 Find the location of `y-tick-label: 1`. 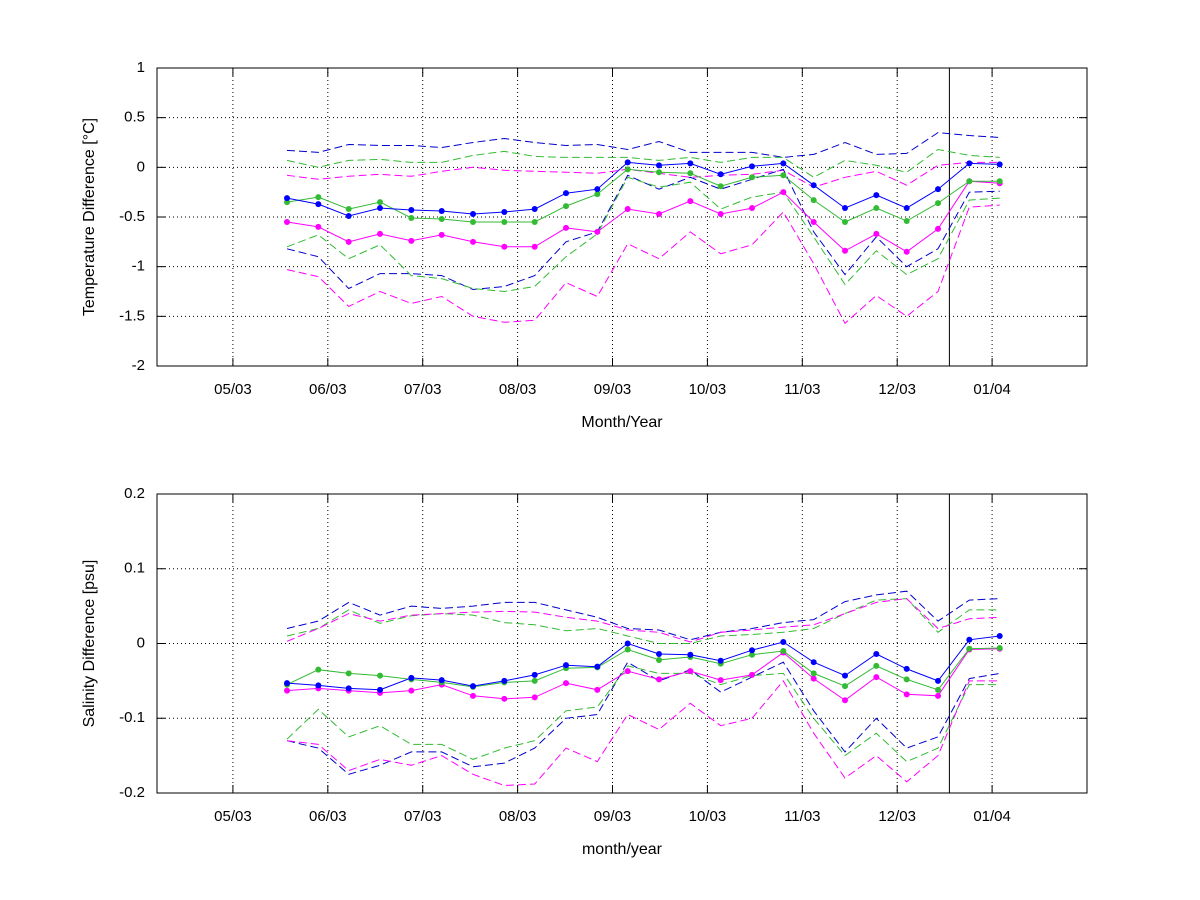

y-tick-label: 1 is located at coordinates (141, 67).